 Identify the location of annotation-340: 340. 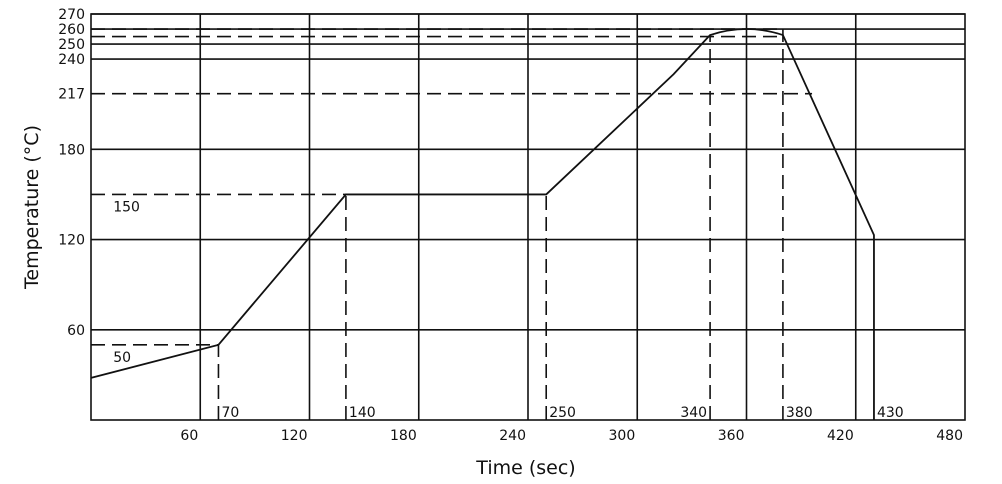
(693, 413).